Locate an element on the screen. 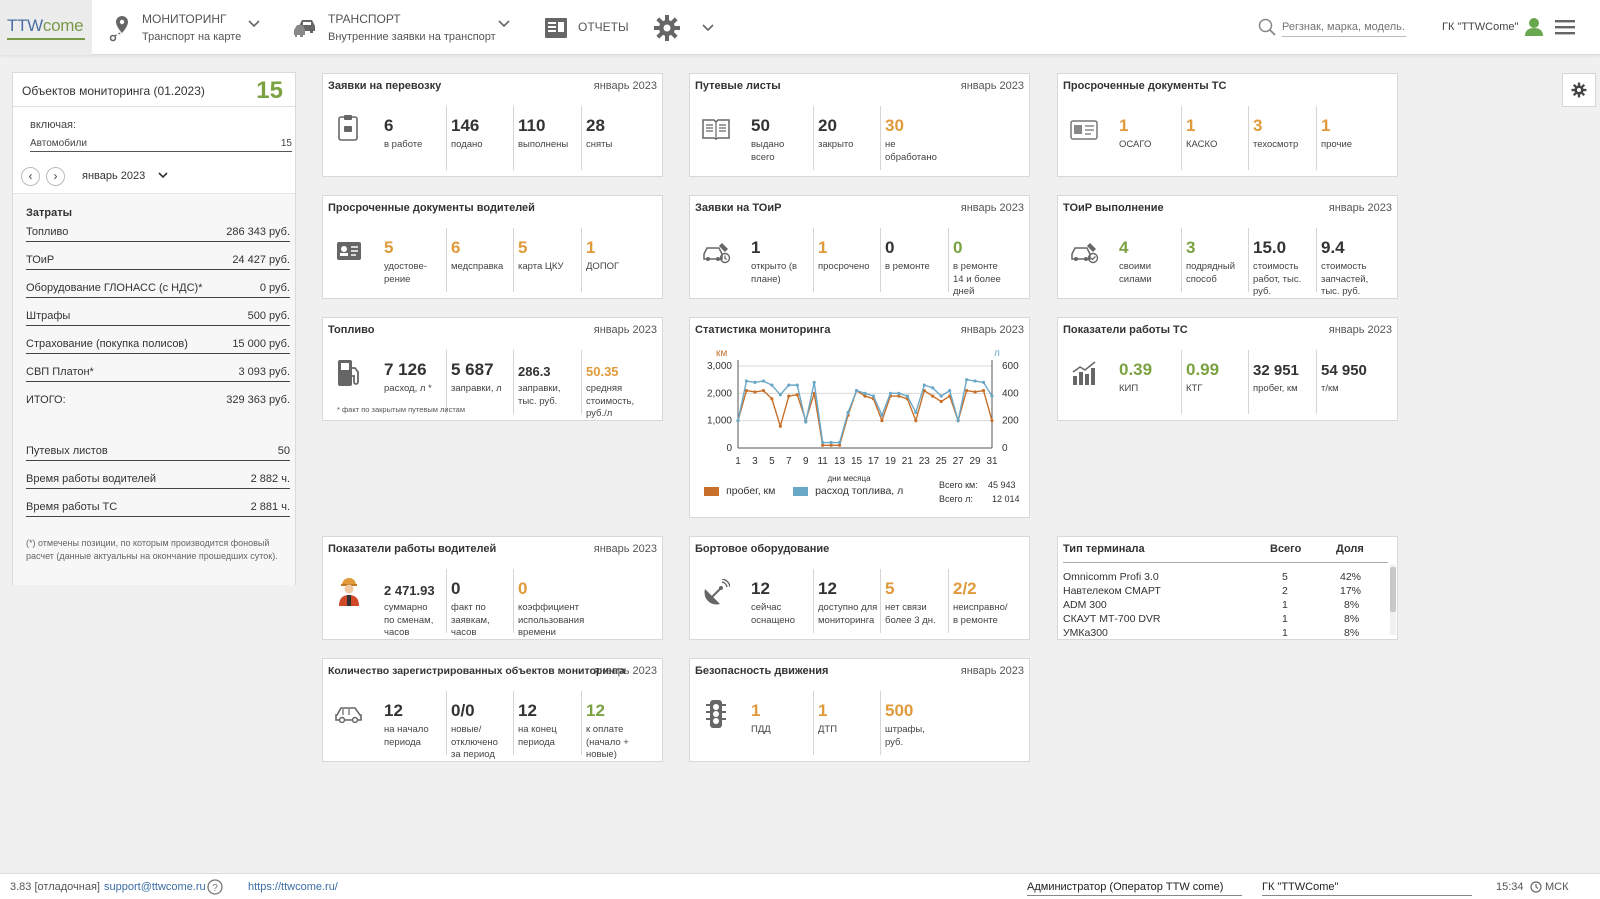 The width and height of the screenshot is (1600, 899). prev-period-button: ‹ is located at coordinates (30, 176).